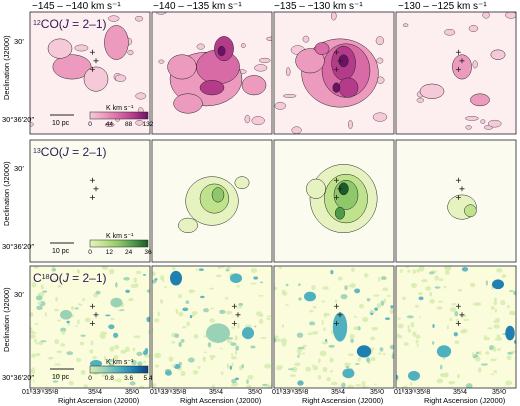 Image resolution: width=520 pixels, height=406 pixels. I want to click on panel-frame, so click(212, 327).